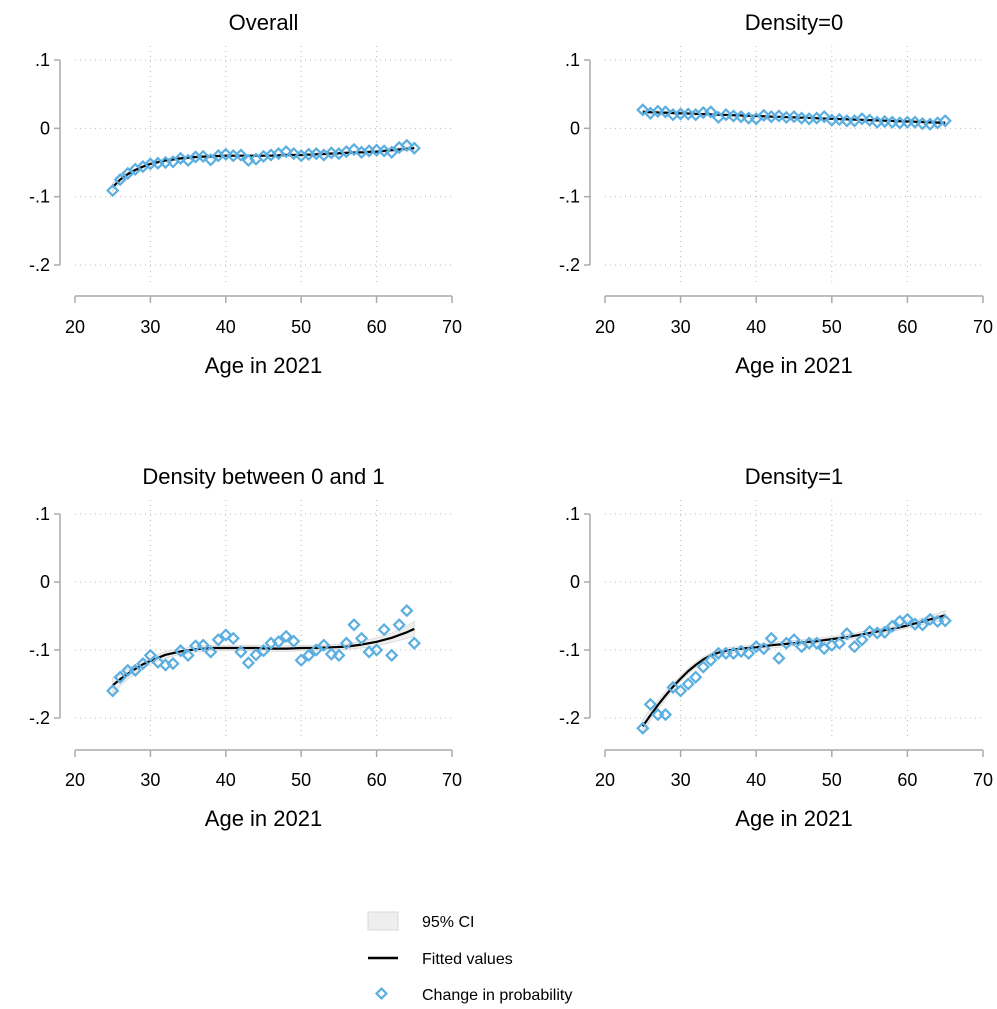 This screenshot has width=997, height=1009. What do you see at coordinates (383, 921) in the screenshot?
I see `legend-swatch-ci` at bounding box center [383, 921].